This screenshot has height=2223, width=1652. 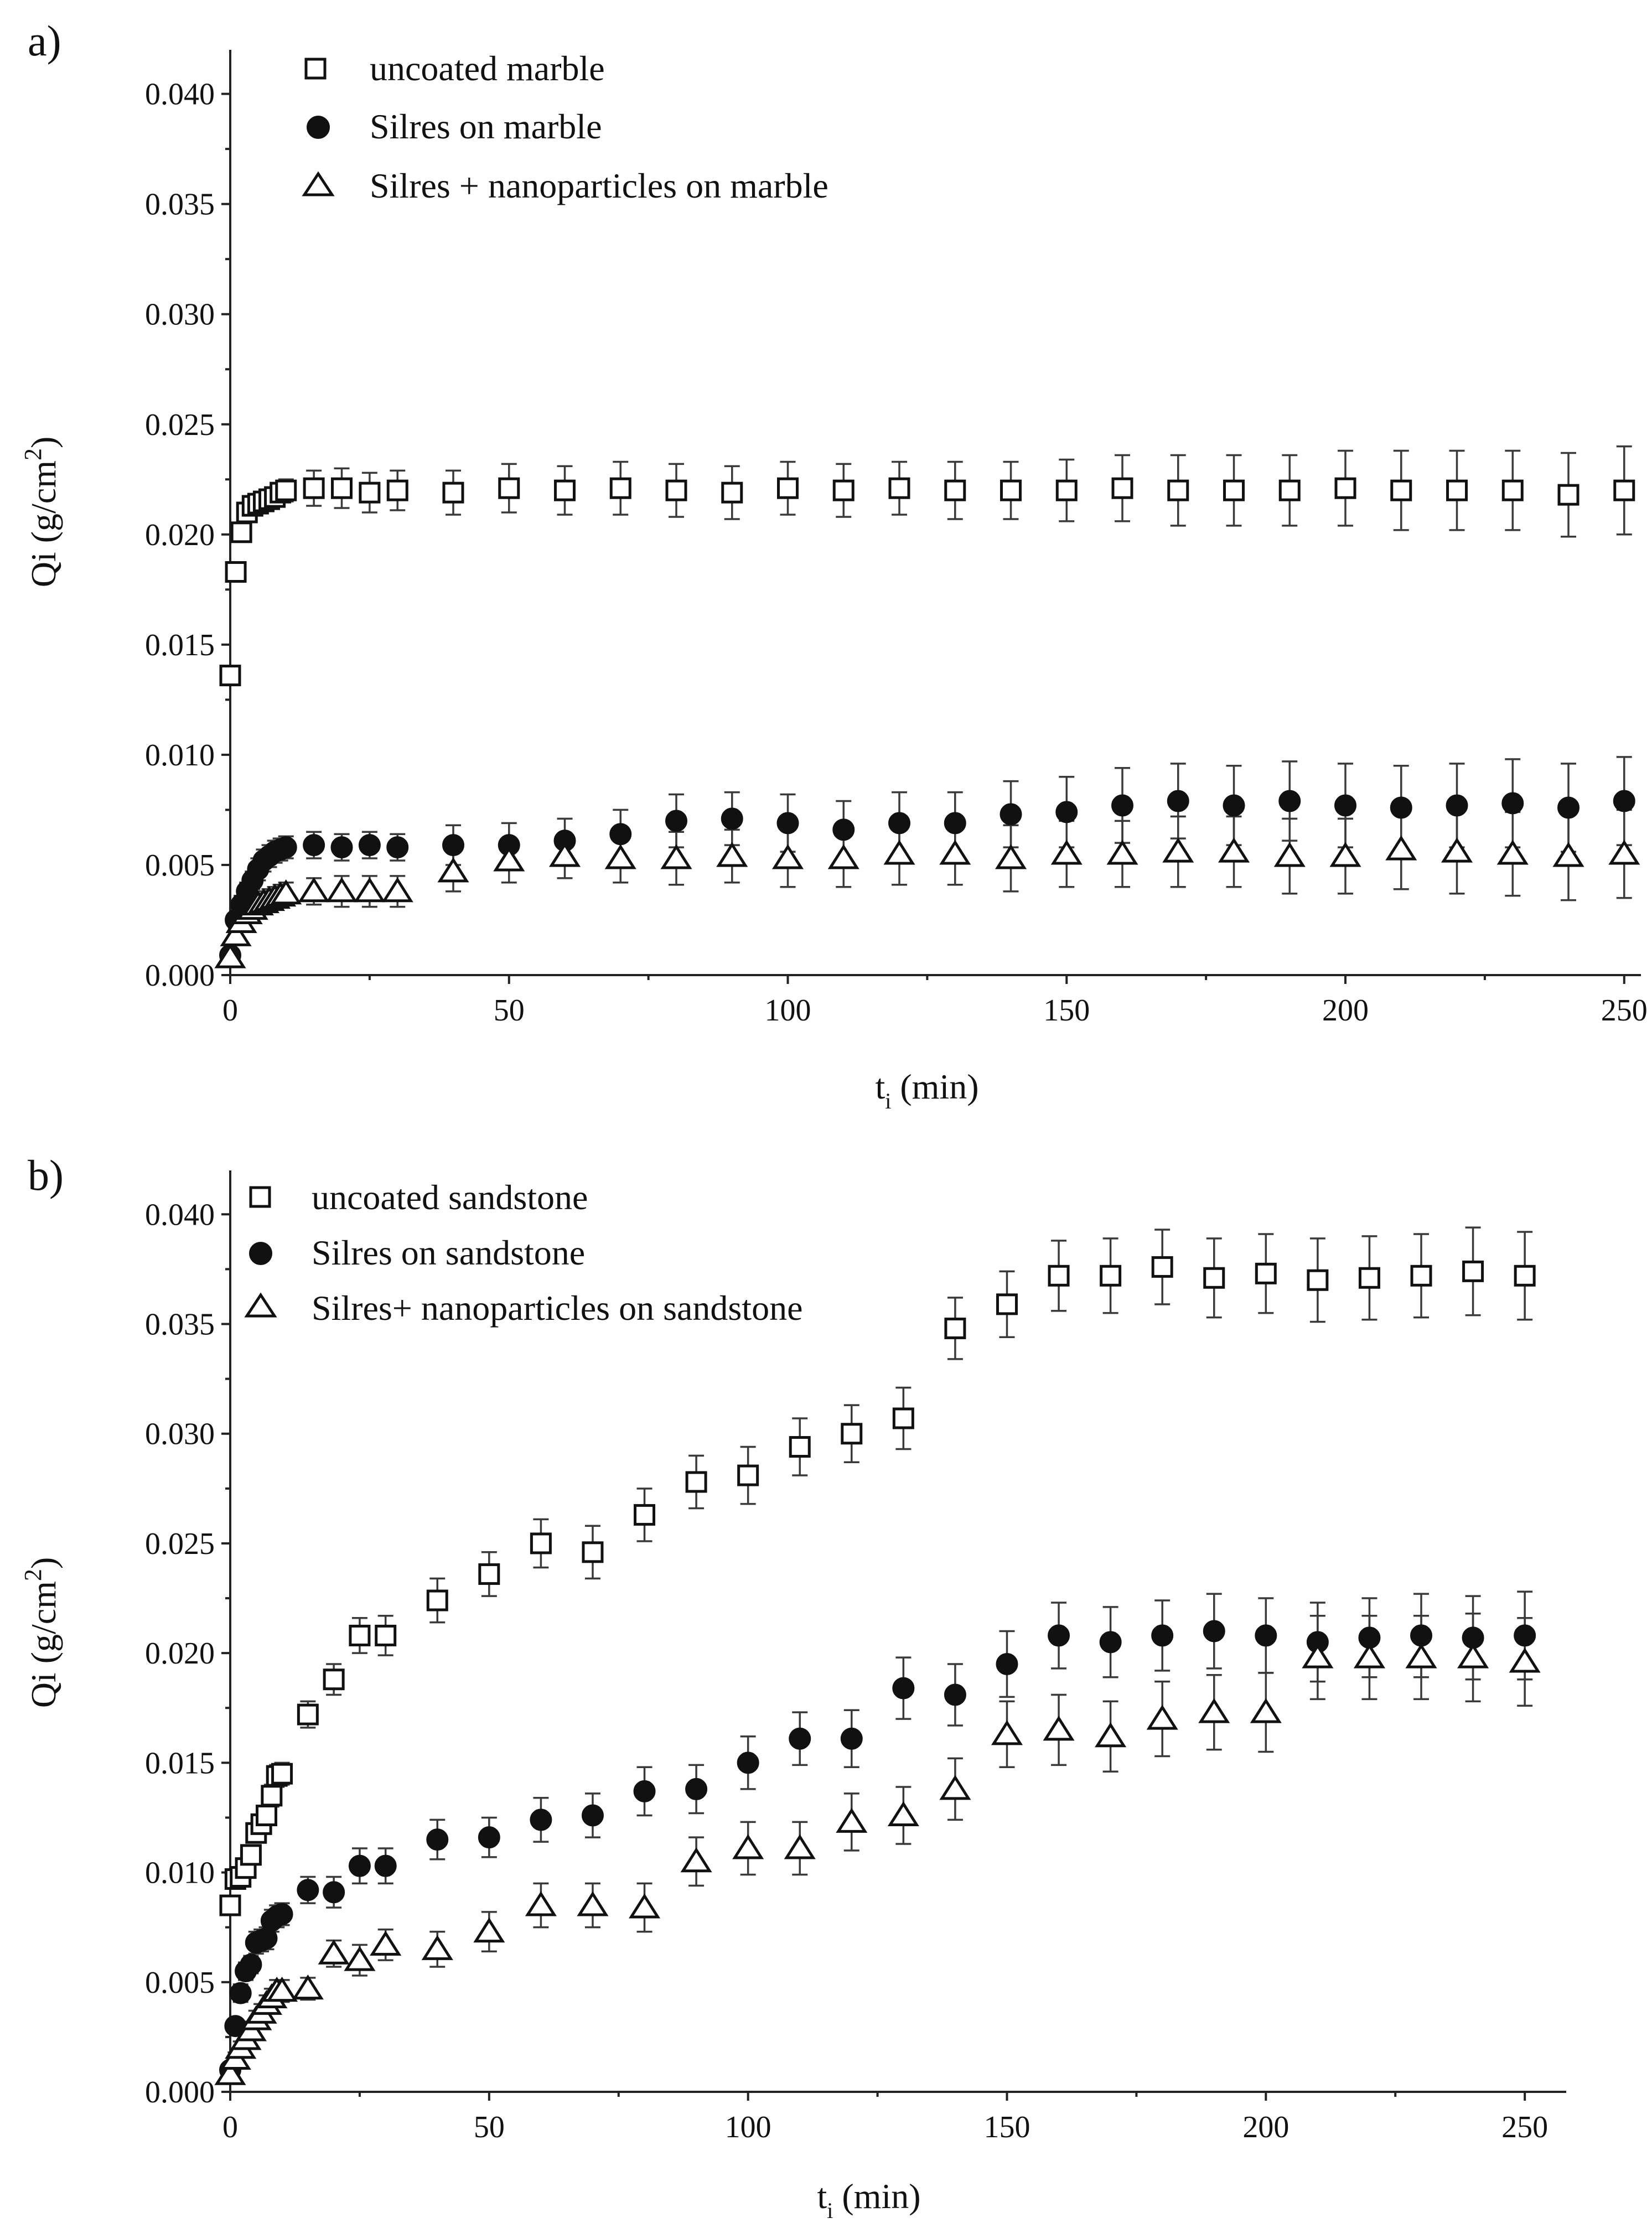 I want to click on legend-label-silres-marble: Silres on marble, so click(x=486, y=126).